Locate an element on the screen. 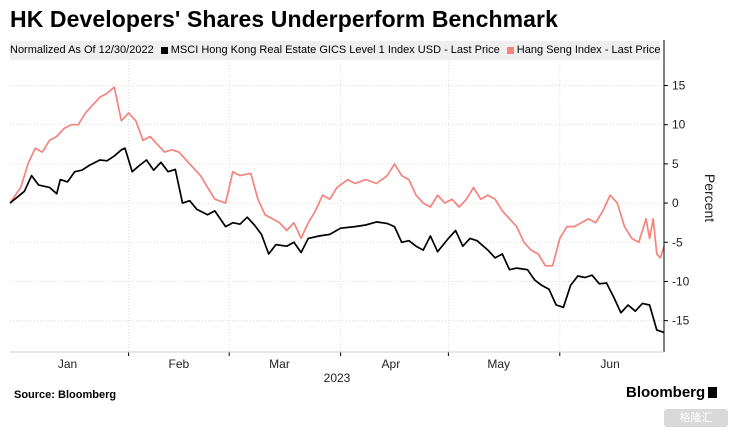  y-tick-label: -15 is located at coordinates (681, 321).